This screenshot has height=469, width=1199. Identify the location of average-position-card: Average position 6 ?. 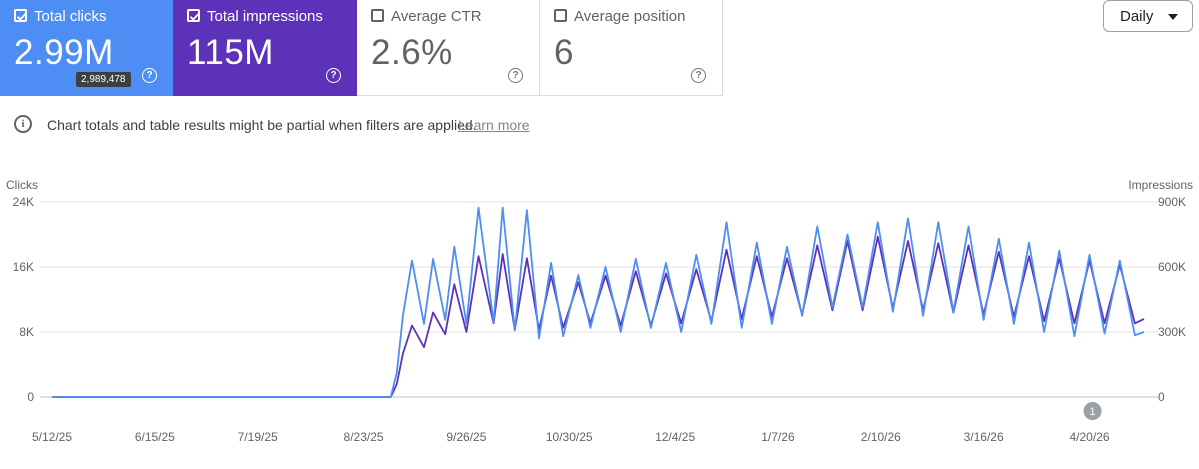
(631, 48).